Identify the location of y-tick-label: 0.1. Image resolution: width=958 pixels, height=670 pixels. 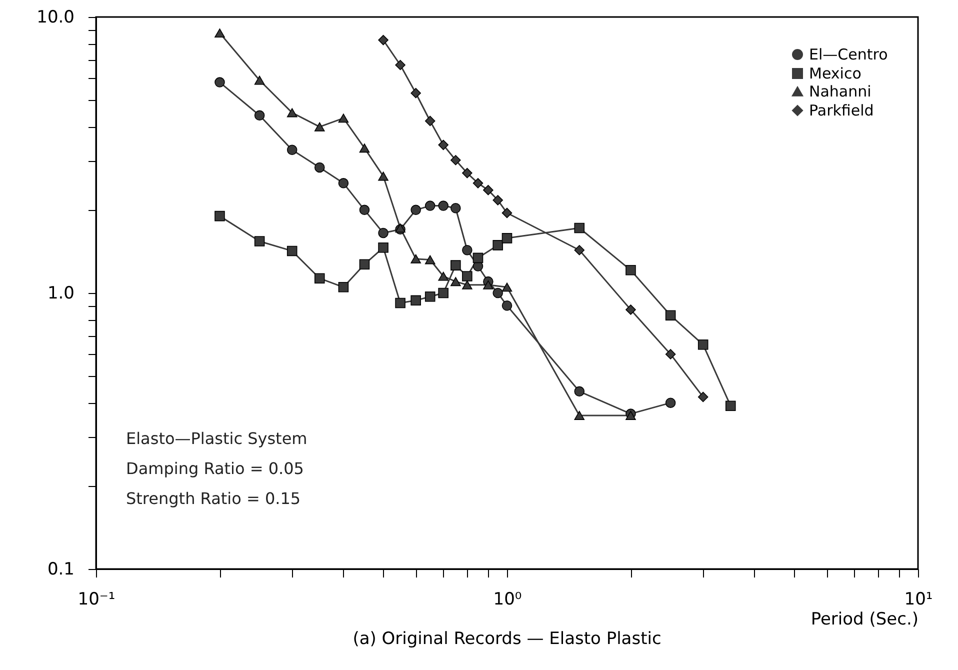
(60, 570).